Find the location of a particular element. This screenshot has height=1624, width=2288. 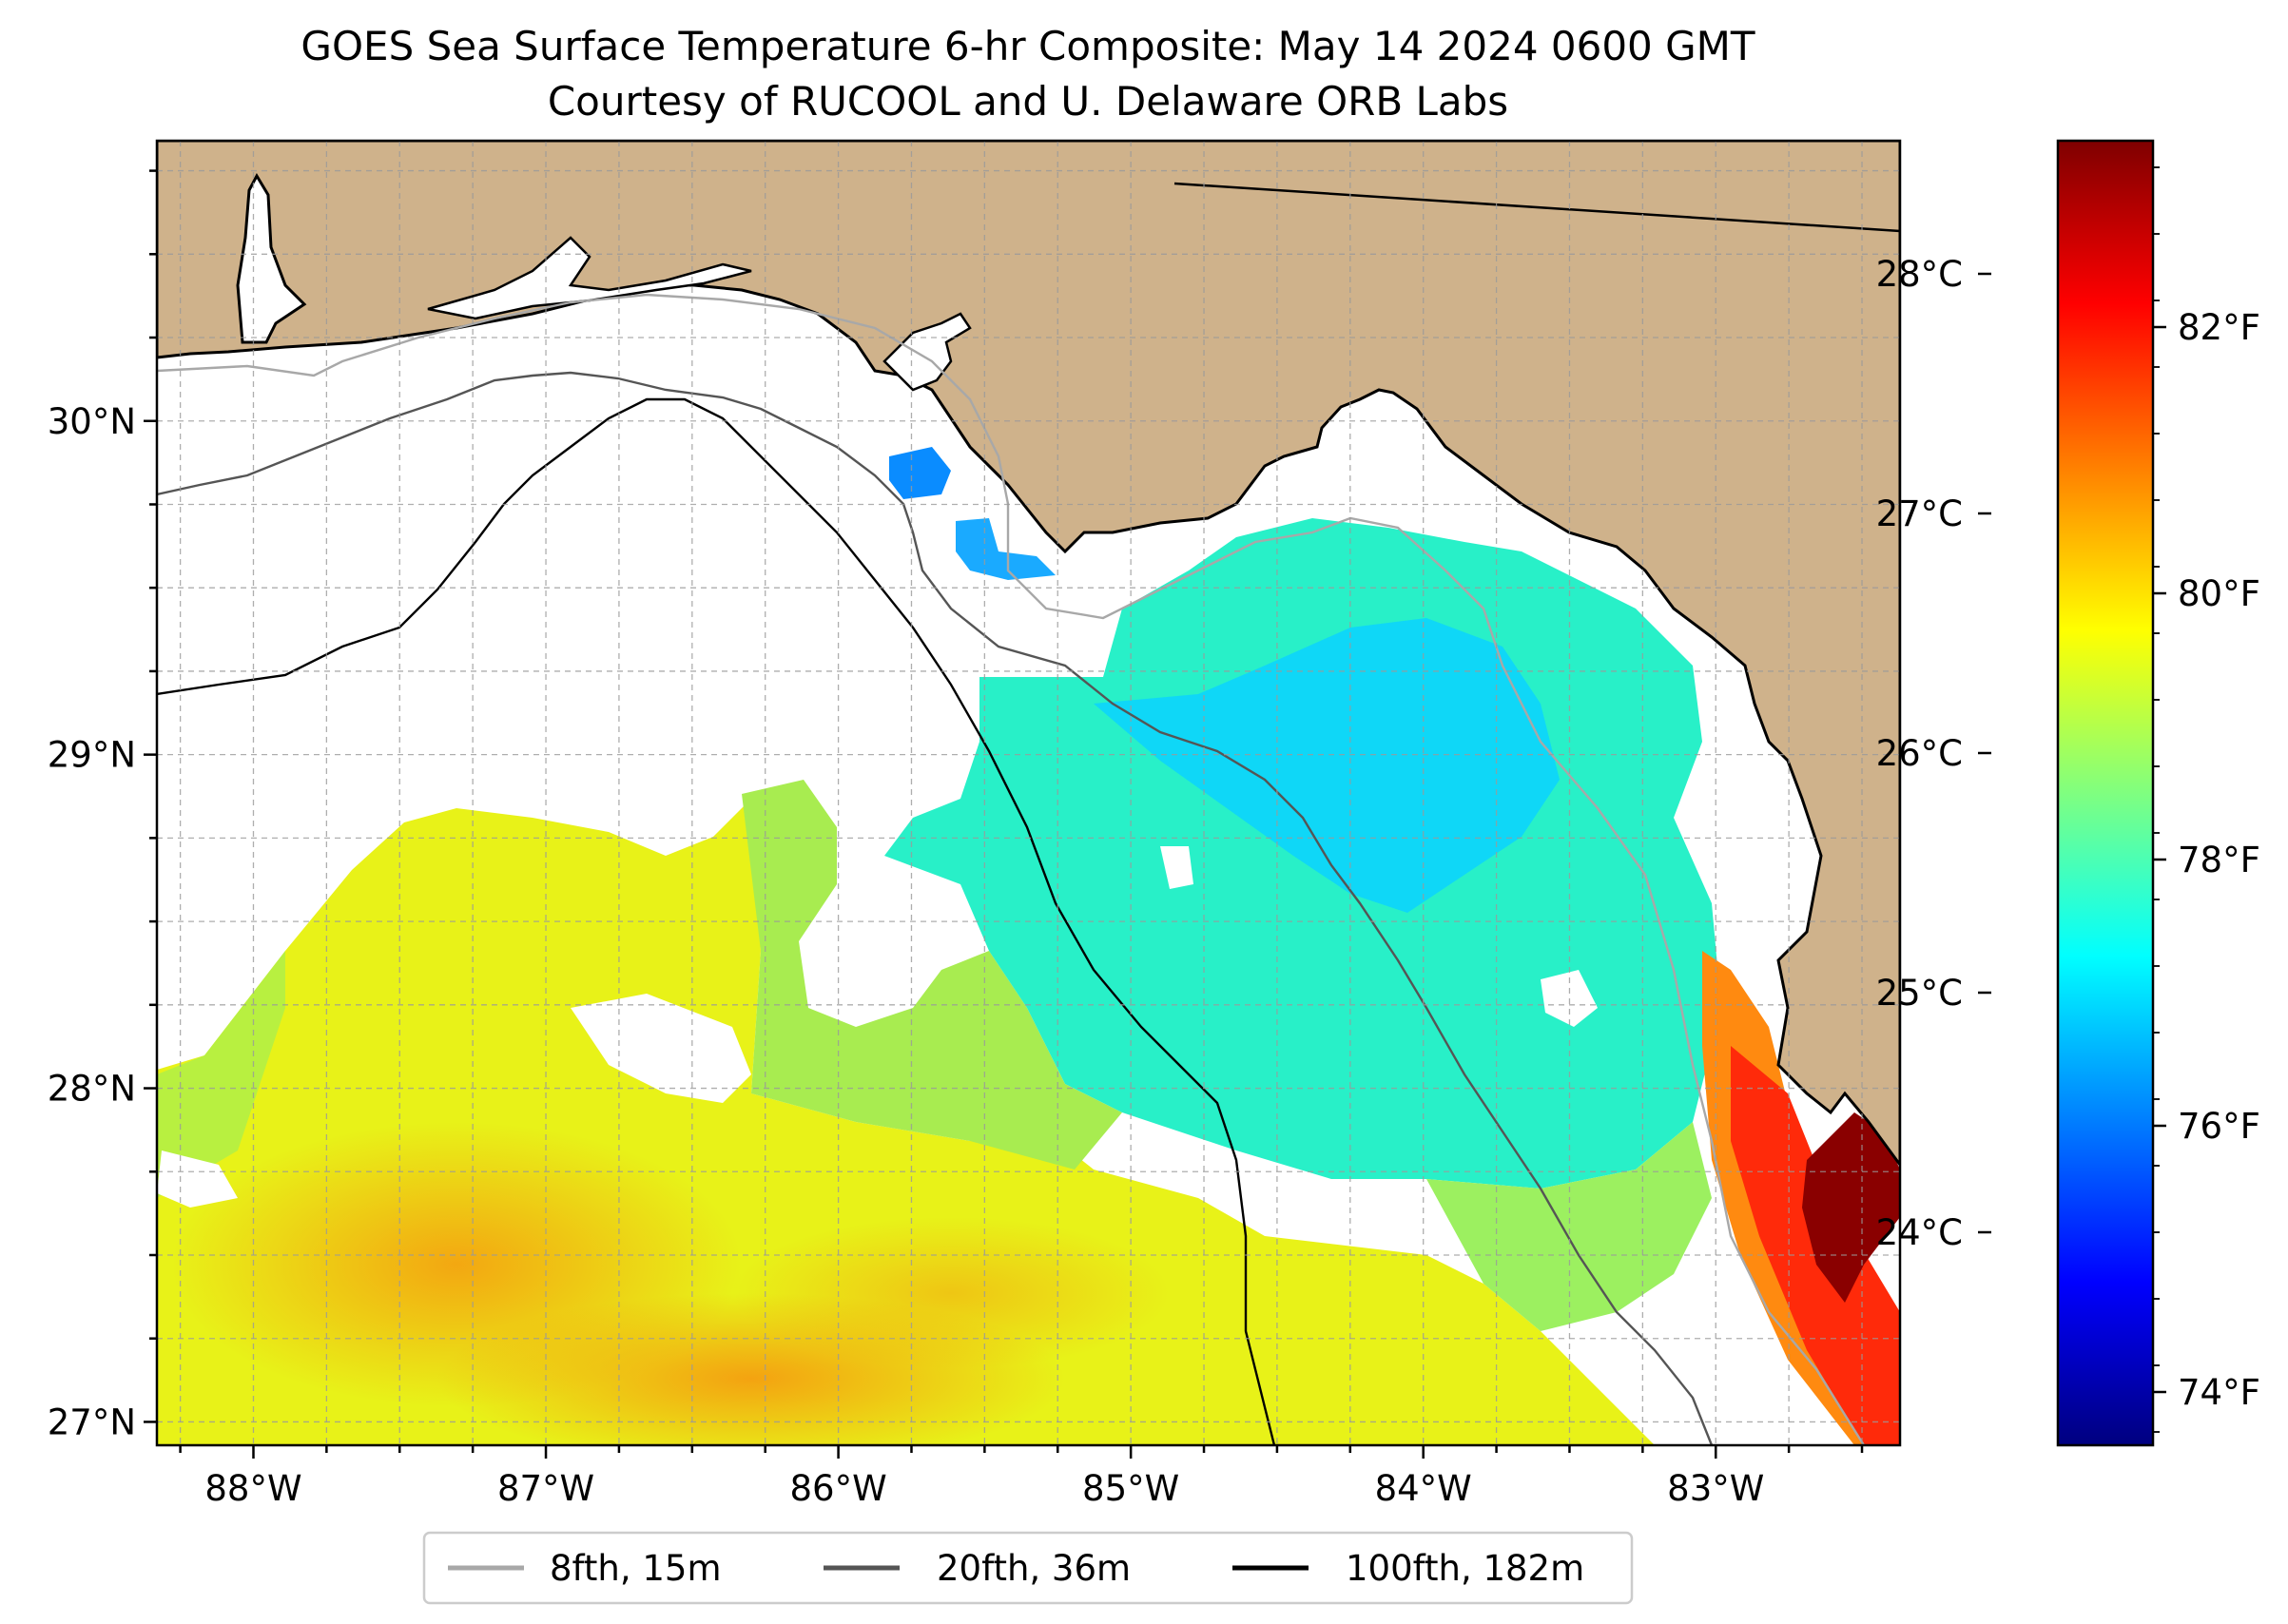

lon-tick-label: 88°W is located at coordinates (253, 1488).